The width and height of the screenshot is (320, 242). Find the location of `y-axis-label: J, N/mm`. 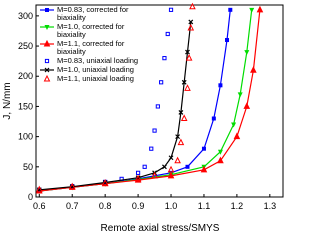

y-axis-label: J, N/mm is located at coordinates (7, 100).